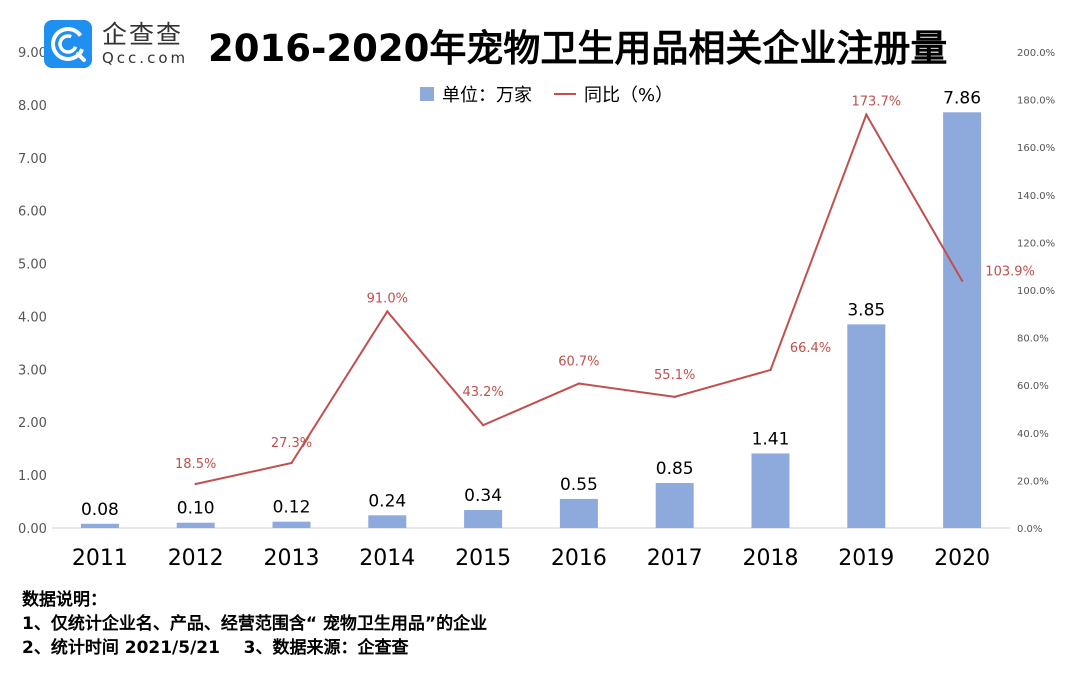  Describe the element at coordinates (145, 58) in the screenshot. I see `logo-en: Qcc.com` at that location.